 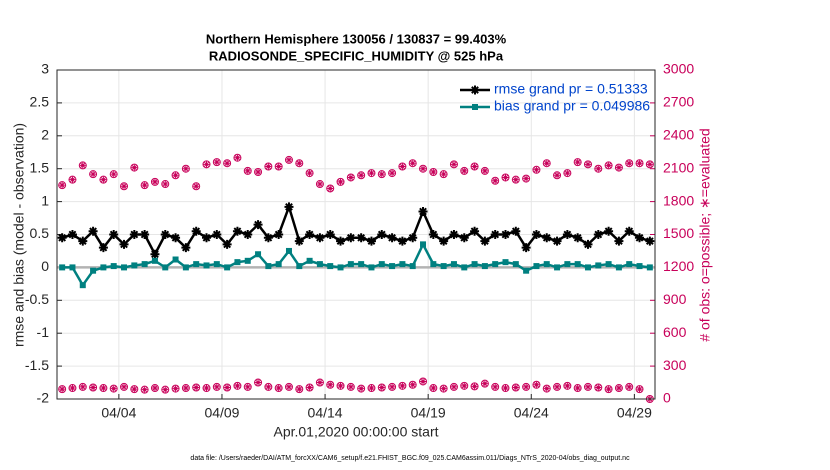 I want to click on x-tick-label: 04/24, so click(x=531, y=413).